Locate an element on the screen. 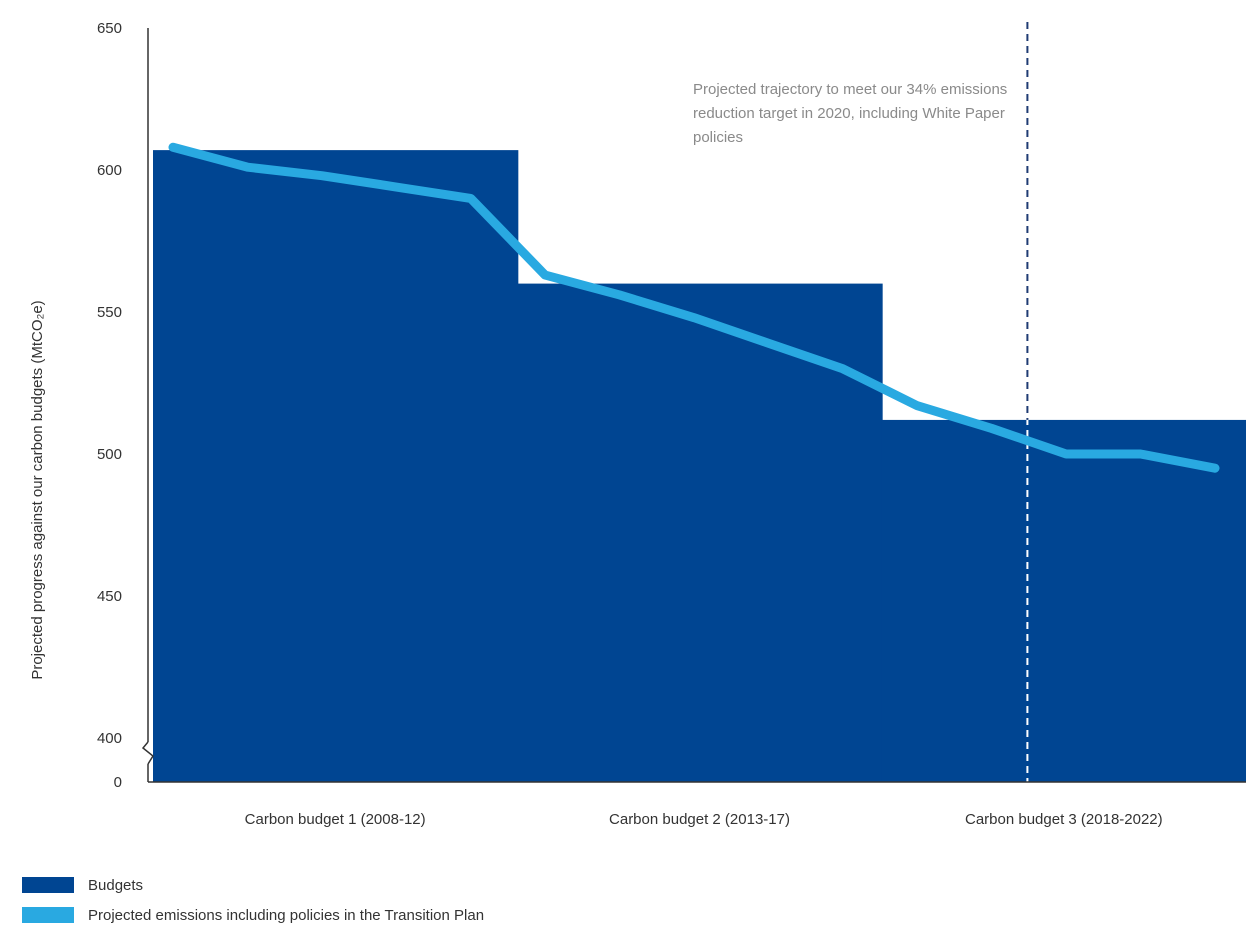 The width and height of the screenshot is (1251, 943). legend-item-budgets: Budgets is located at coordinates (253, 885).